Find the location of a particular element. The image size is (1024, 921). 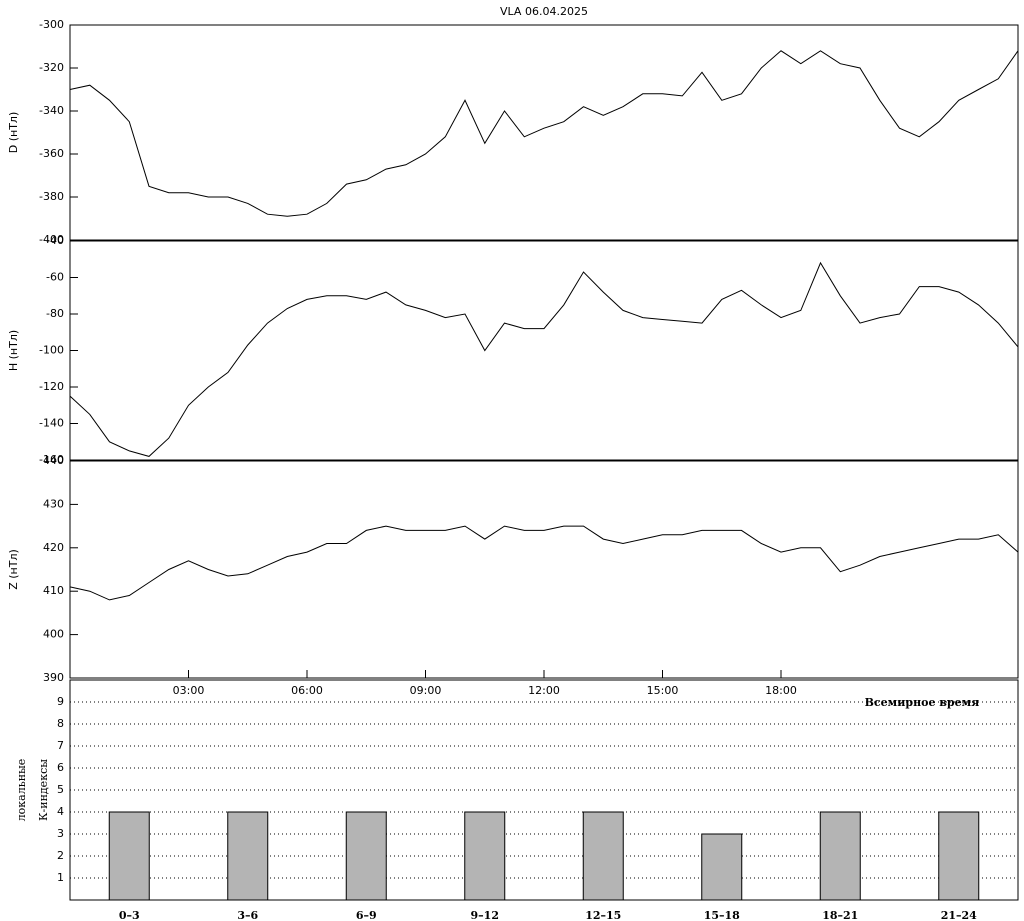

x-tick-label: 18:00 is located at coordinates (781, 690).